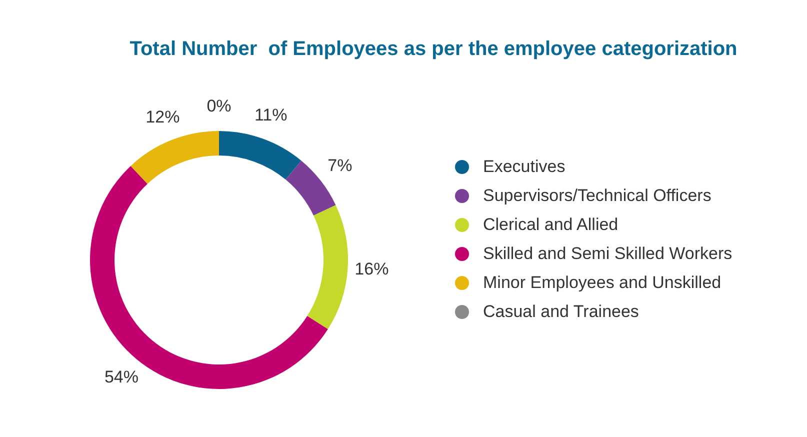 This screenshot has width=807, height=437. What do you see at coordinates (607, 254) in the screenshot?
I see `legend-label: Skilled and Semi Skilled Workers` at bounding box center [607, 254].